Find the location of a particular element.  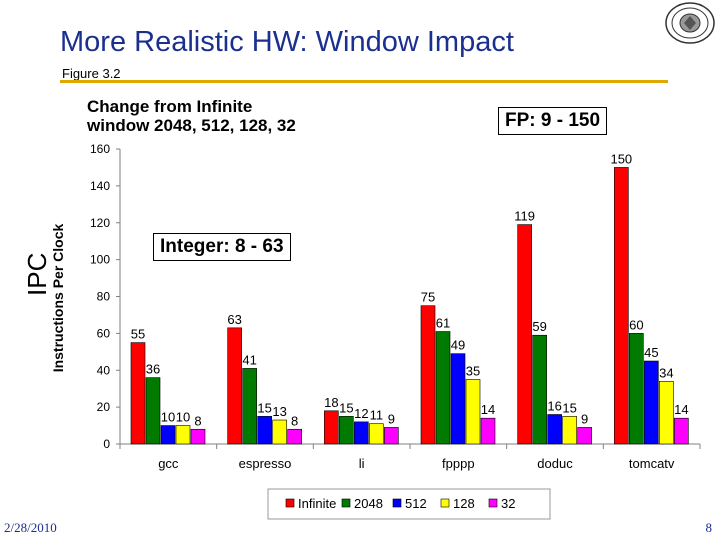

title-rule is located at coordinates (364, 81).